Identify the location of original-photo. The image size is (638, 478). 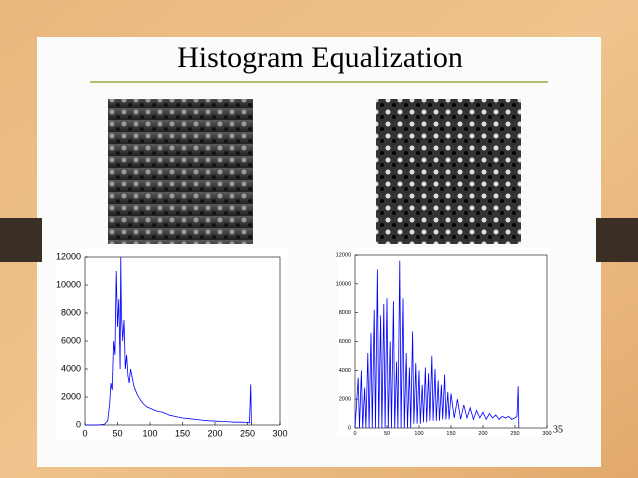
(180, 171).